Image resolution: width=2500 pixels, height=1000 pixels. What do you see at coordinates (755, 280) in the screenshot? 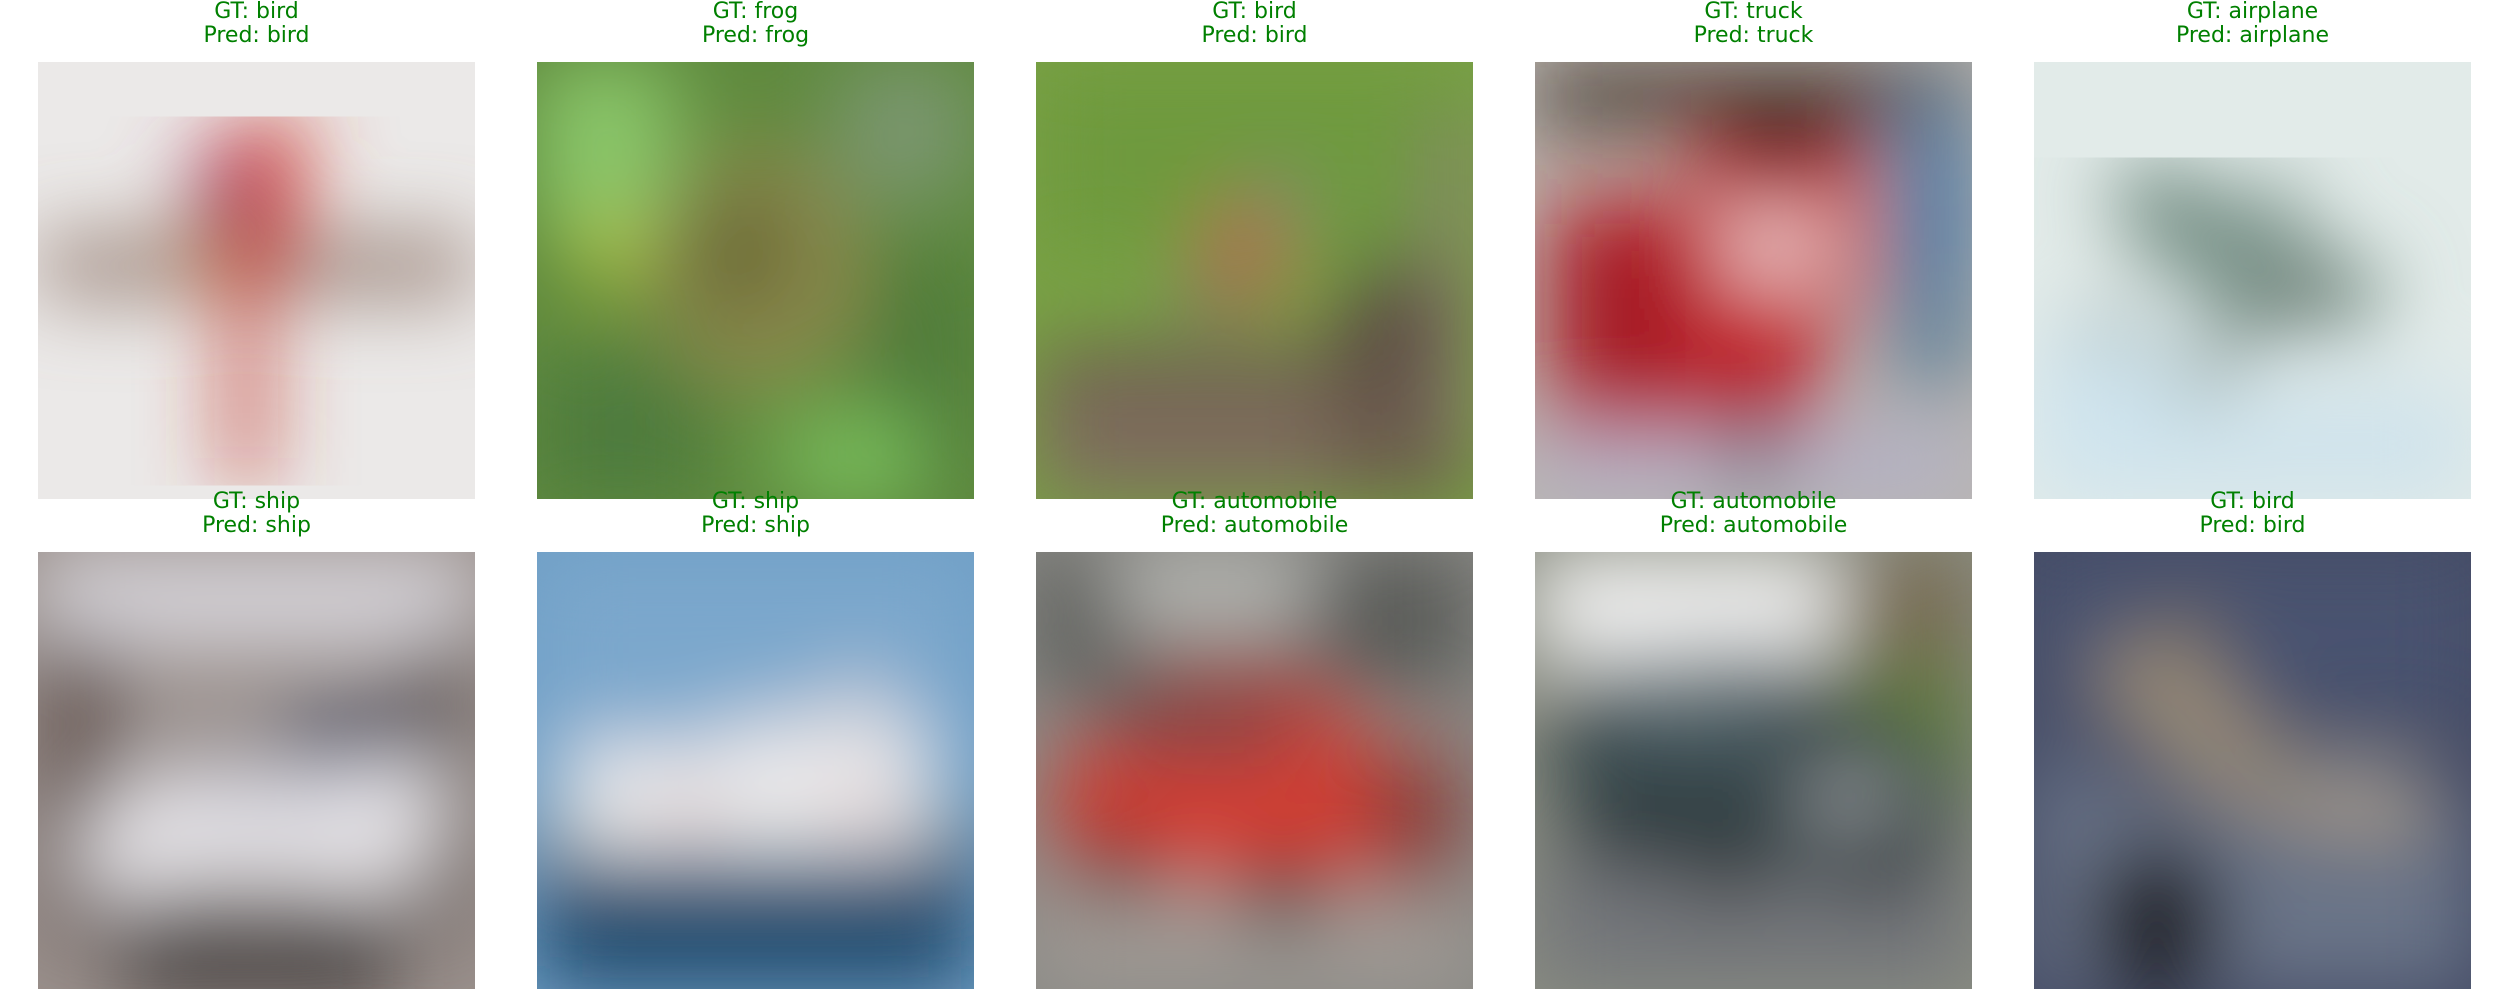
I see `sample-image-frog` at bounding box center [755, 280].